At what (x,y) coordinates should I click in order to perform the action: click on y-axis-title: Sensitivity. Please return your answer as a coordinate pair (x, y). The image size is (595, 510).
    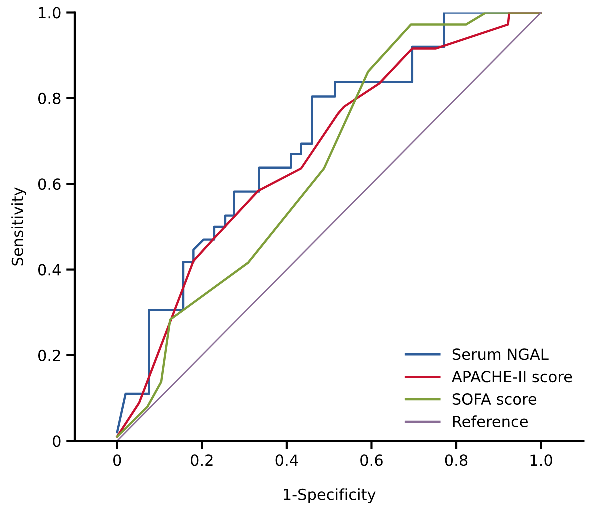
    Looking at the image, I should click on (19, 227).